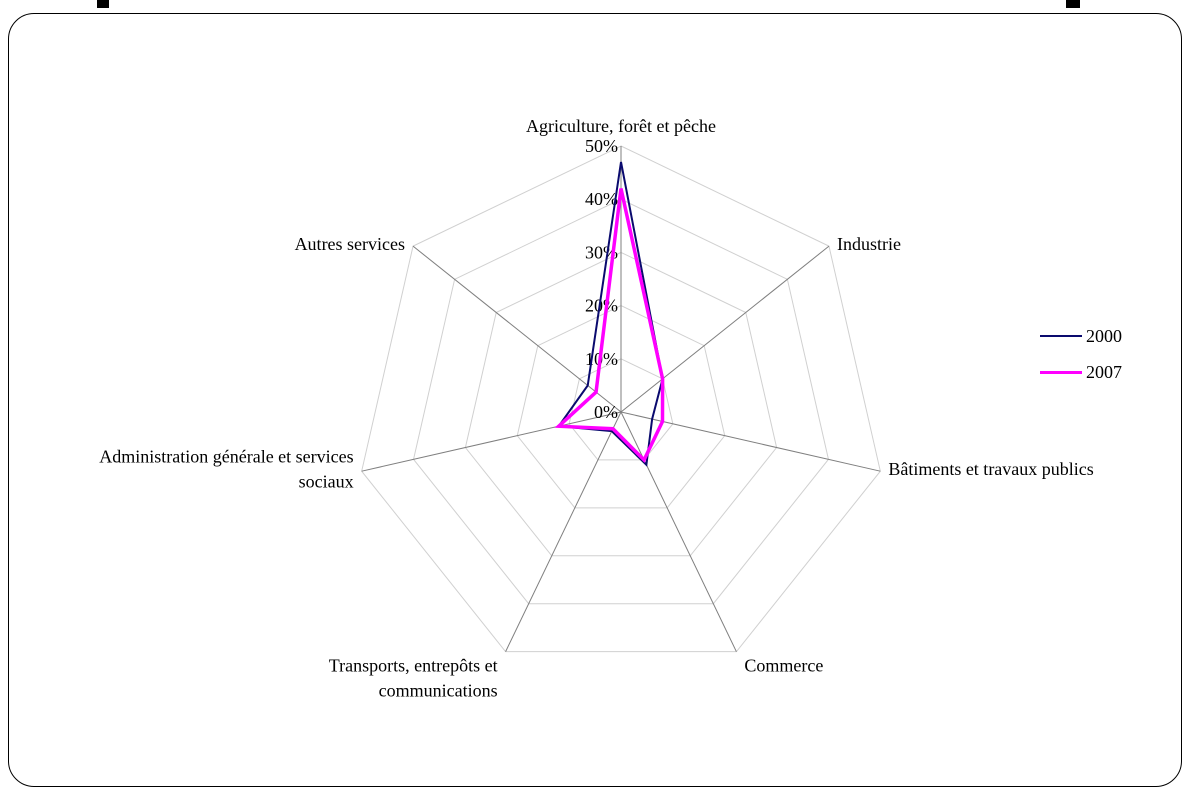 This screenshot has height=794, width=1190. I want to click on tick-label: 50%, so click(601, 146).